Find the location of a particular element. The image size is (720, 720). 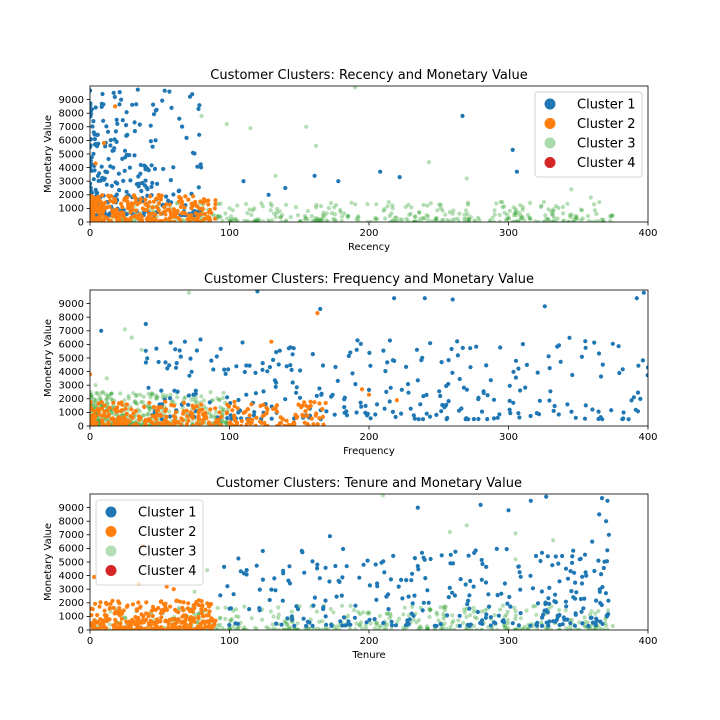

y-tick-label: 0 is located at coordinates (81, 222).